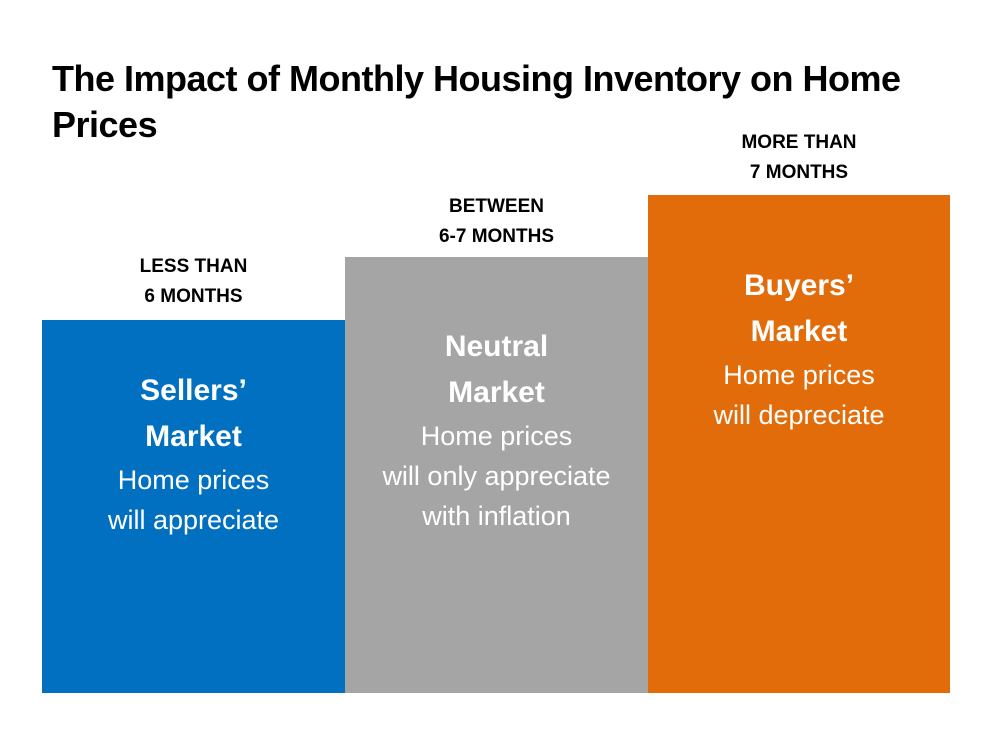 The image size is (1000, 750). Describe the element at coordinates (799, 172) in the screenshot. I see `caption-line: 7 MONTHS` at that location.